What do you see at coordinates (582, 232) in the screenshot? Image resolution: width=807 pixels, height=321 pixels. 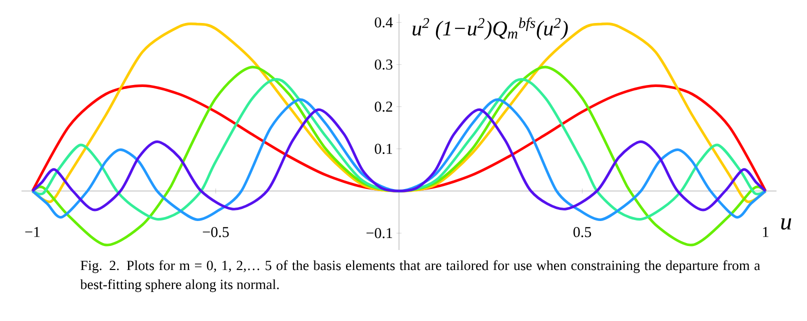 I see `x-tick-label: 0.5` at bounding box center [582, 232].